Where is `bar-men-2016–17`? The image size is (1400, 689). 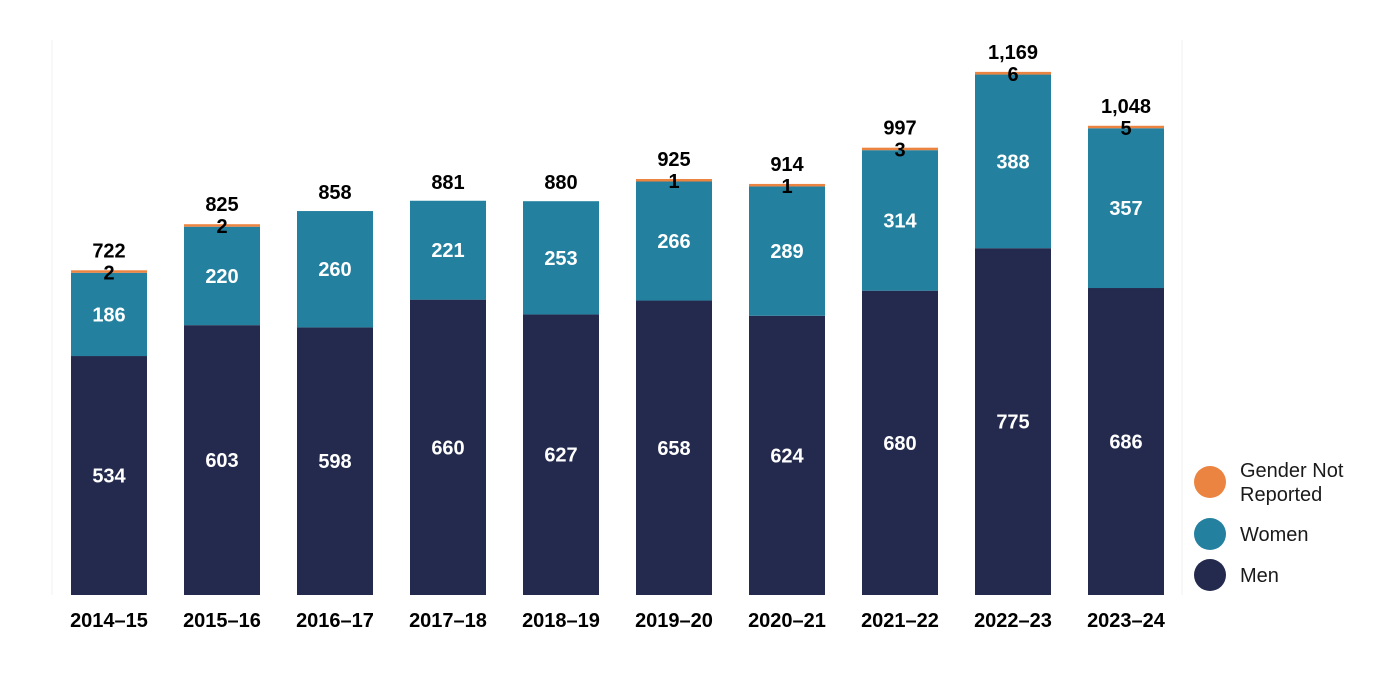 bar-men-2016–17 is located at coordinates (335, 461).